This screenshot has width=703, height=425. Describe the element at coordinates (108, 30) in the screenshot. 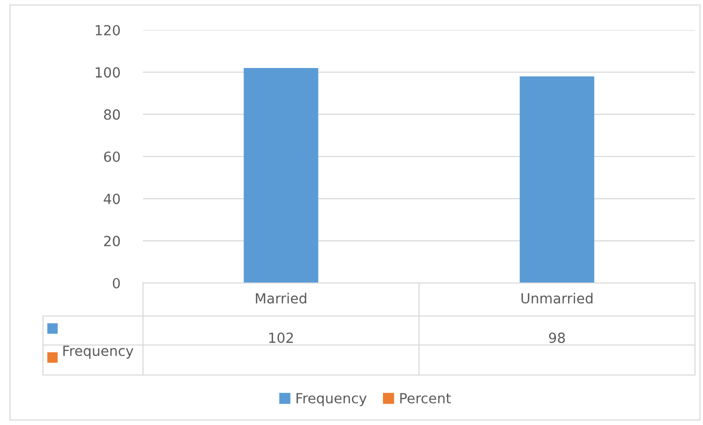

I see `y-tick-label: 120` at that location.